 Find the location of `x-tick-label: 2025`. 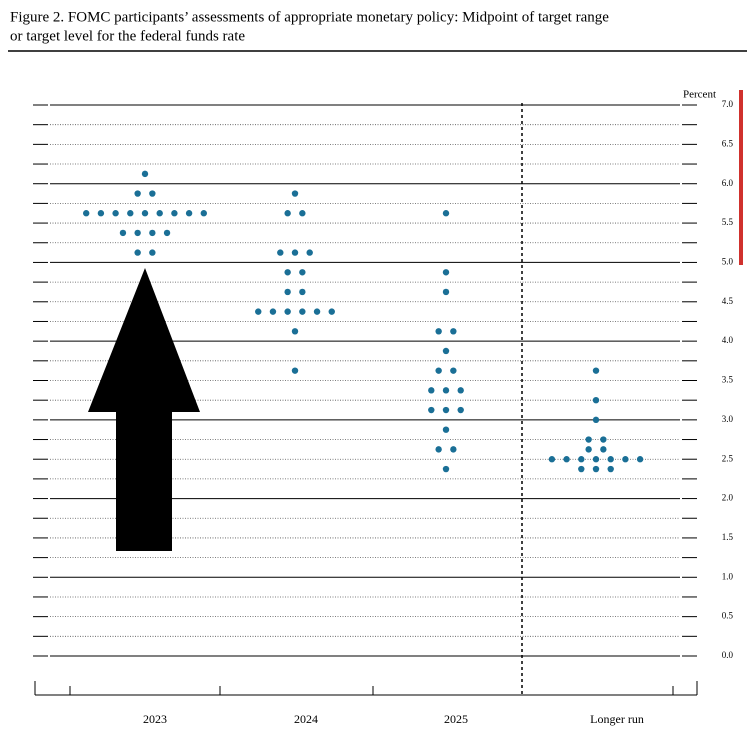

x-tick-label: 2025 is located at coordinates (456, 719).